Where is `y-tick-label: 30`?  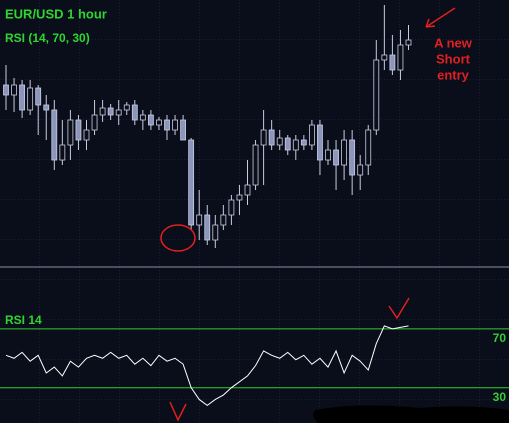 y-tick-label: 30 is located at coordinates (500, 397).